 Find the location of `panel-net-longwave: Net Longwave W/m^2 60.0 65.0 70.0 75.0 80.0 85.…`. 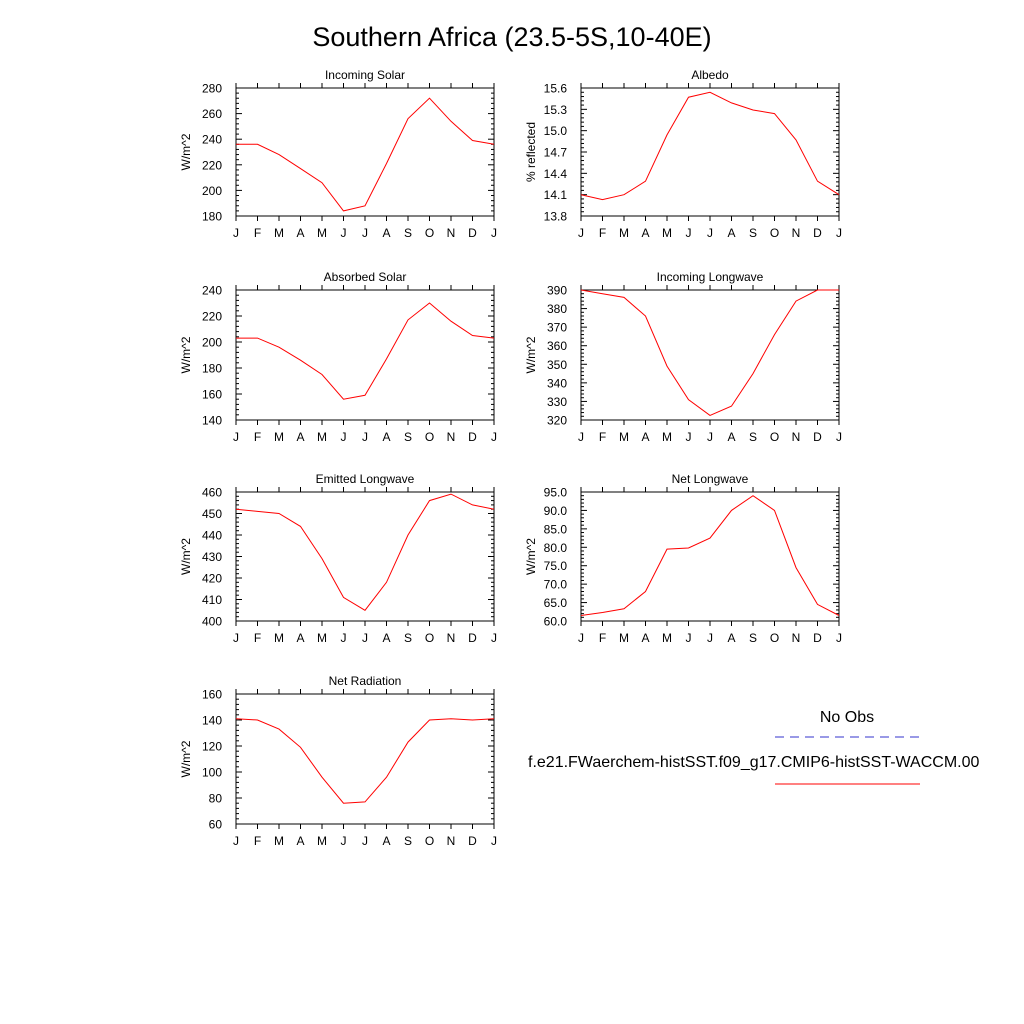

panel-net-longwave: Net Longwave W/m^2 60.0 65.0 70.0 75.0 80.0 85.… is located at coordinates (683, 558).